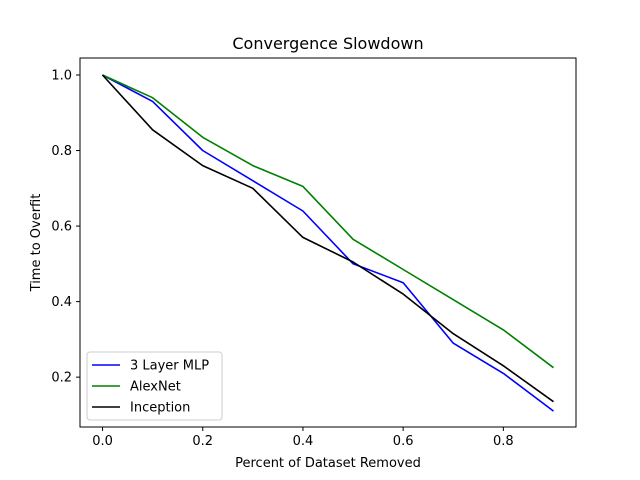 This screenshot has width=640, height=480. I want to click on y-tick-label: 0.4, so click(61, 302).